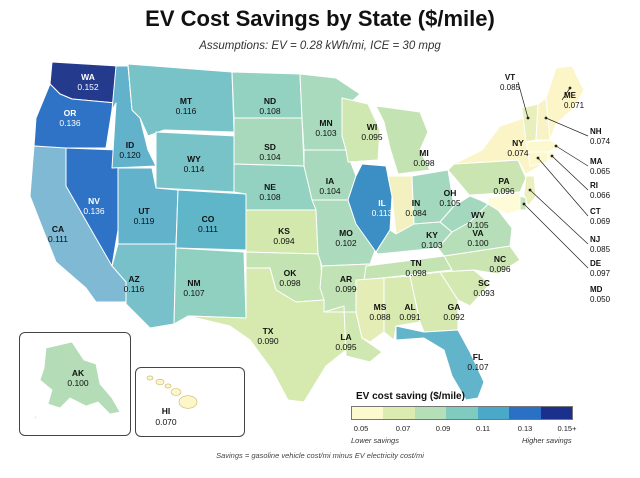  What do you see at coordinates (70, 123) in the screenshot?
I see `state-value-or: 0.136` at bounding box center [70, 123].